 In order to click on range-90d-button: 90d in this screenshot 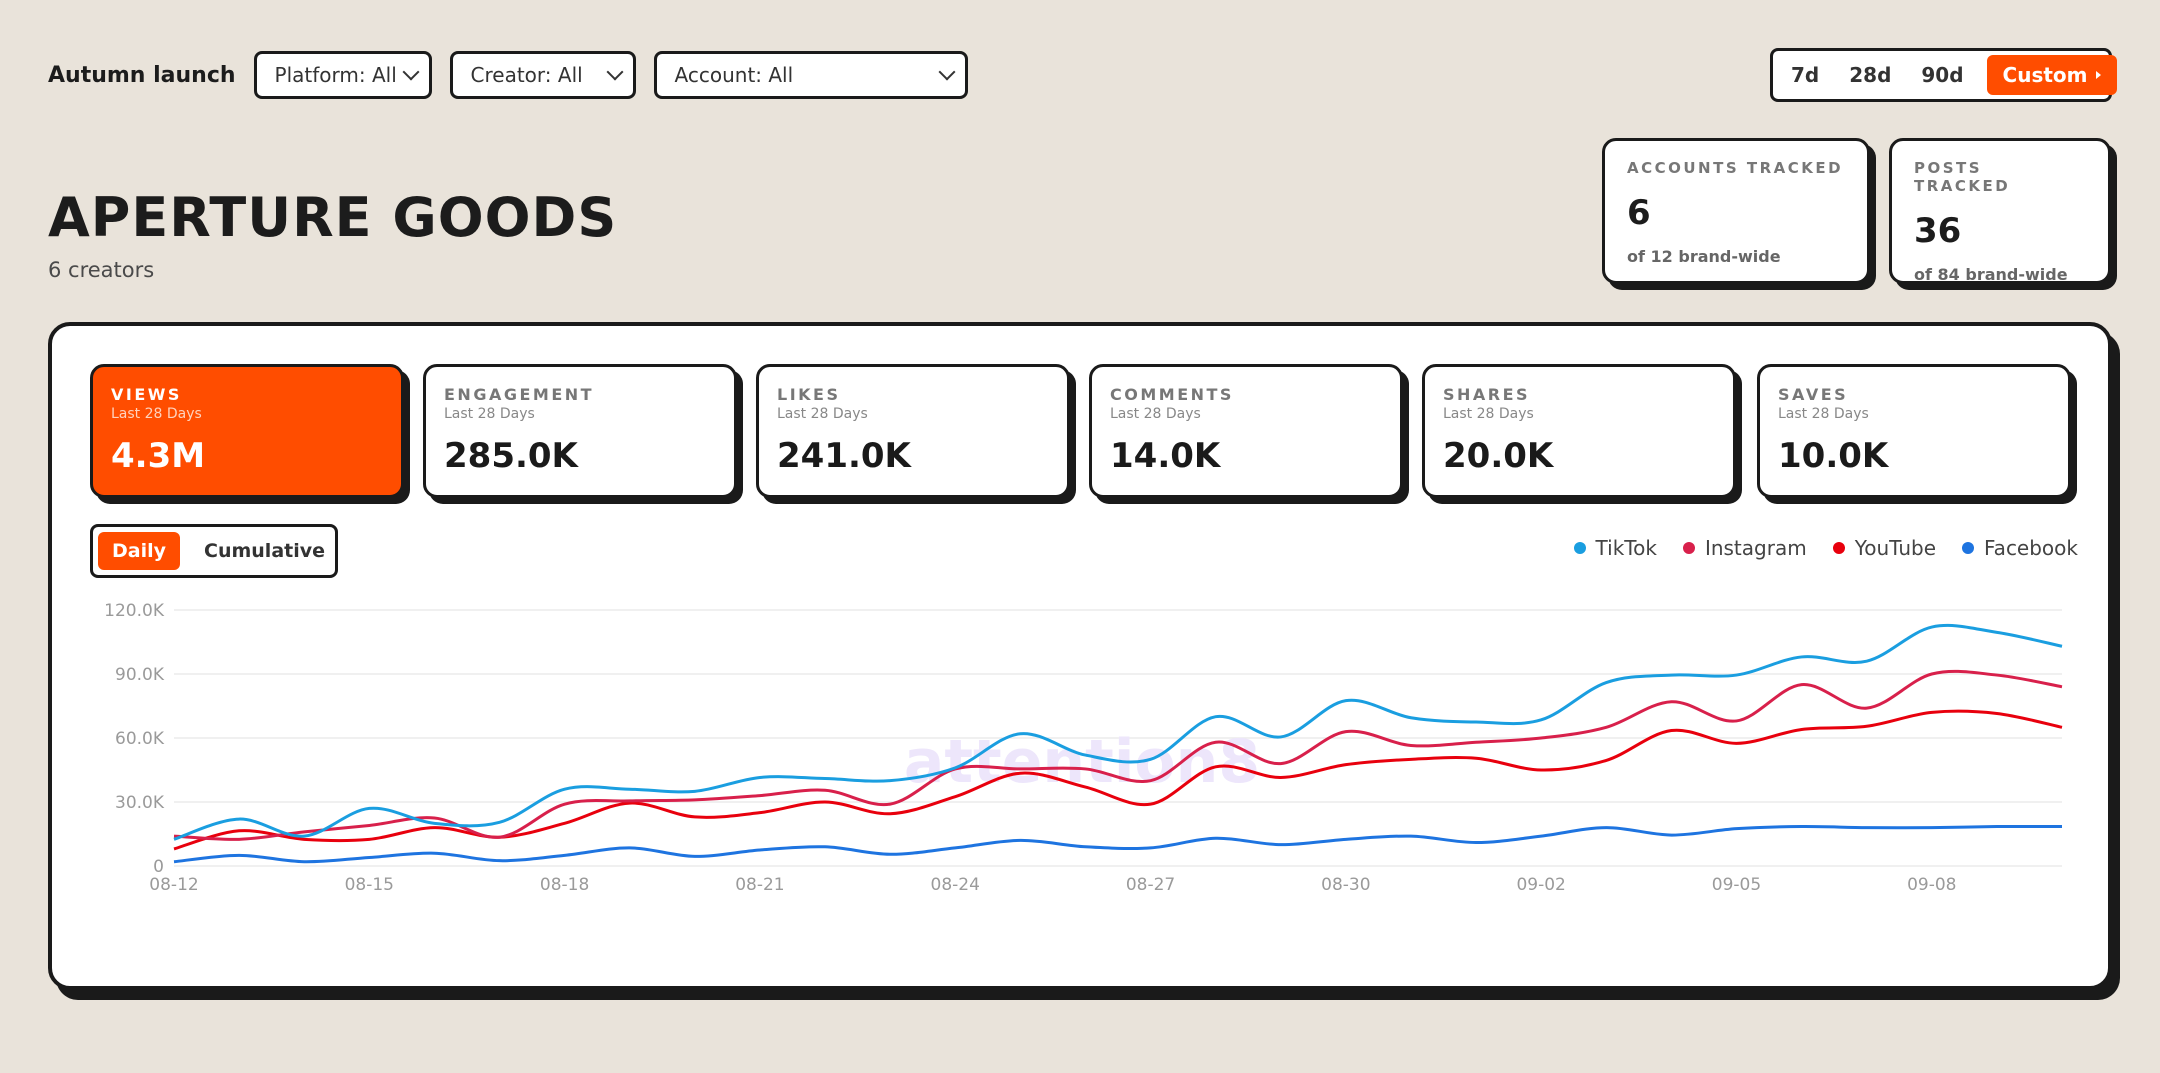, I will do `click(1942, 75)`.